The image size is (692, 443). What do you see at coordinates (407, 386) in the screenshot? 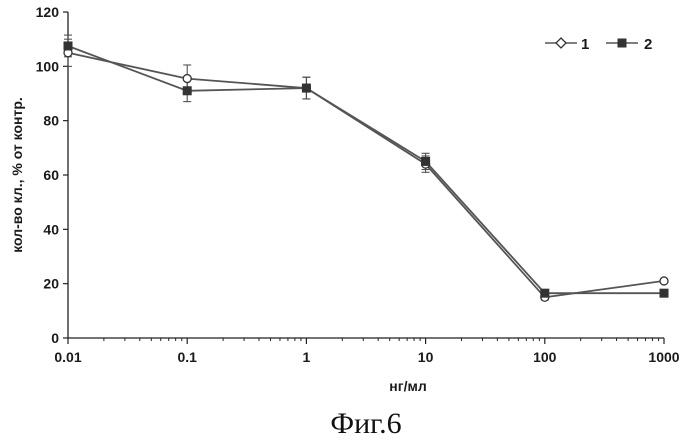
I see `x-axis-label: нг/мл` at bounding box center [407, 386].